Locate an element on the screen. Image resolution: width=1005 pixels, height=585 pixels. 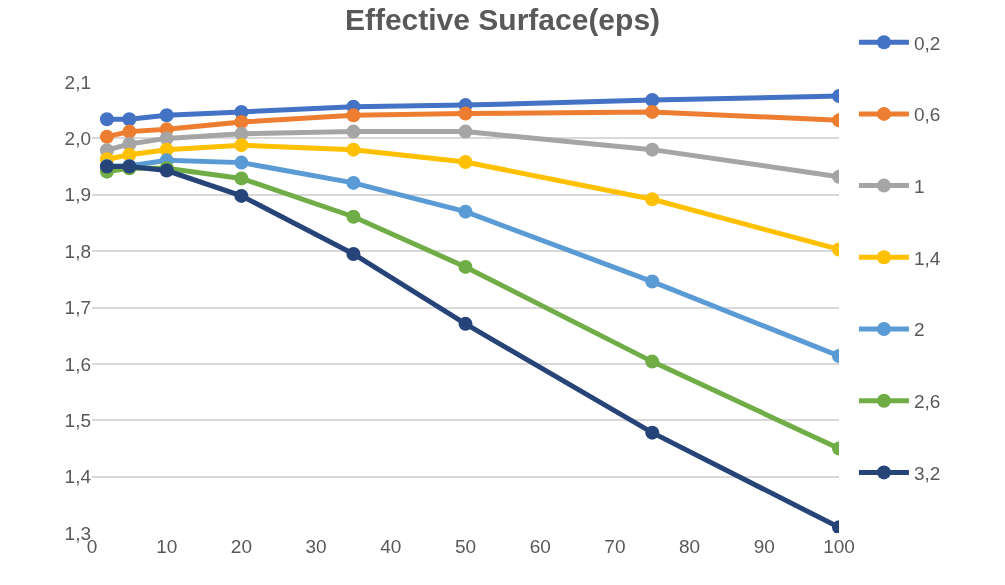
legend-label: 3,2 is located at coordinates (927, 473).